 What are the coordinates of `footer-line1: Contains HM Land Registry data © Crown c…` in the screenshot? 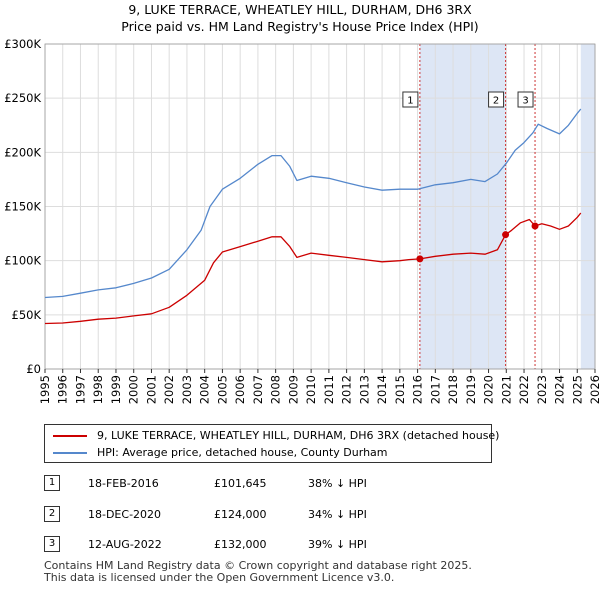 It's located at (258, 565).